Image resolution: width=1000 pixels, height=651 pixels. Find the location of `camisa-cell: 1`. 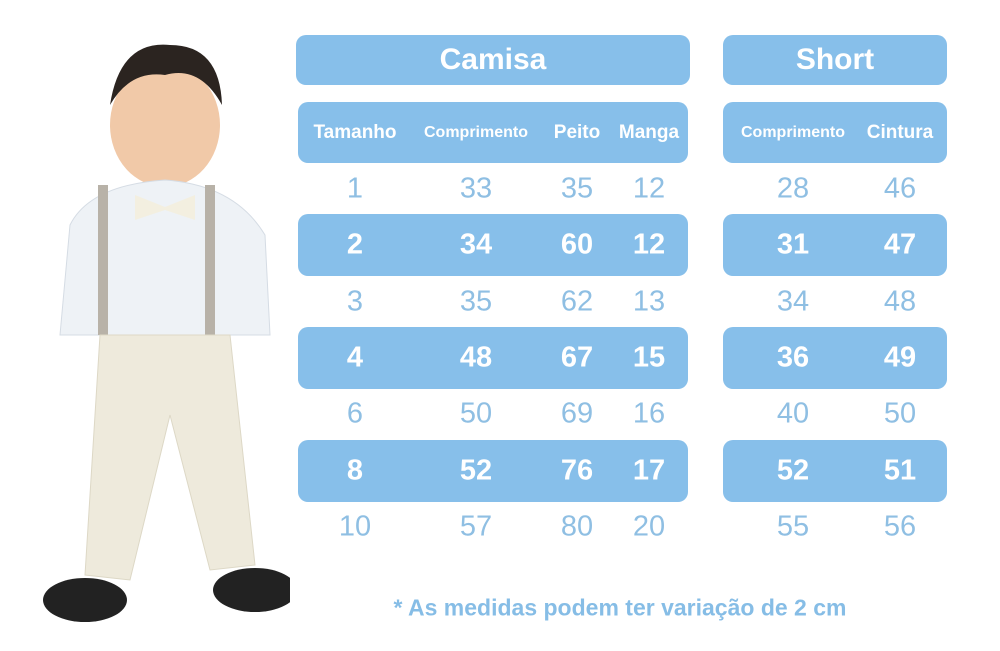

camisa-cell: 1 is located at coordinates (355, 188).